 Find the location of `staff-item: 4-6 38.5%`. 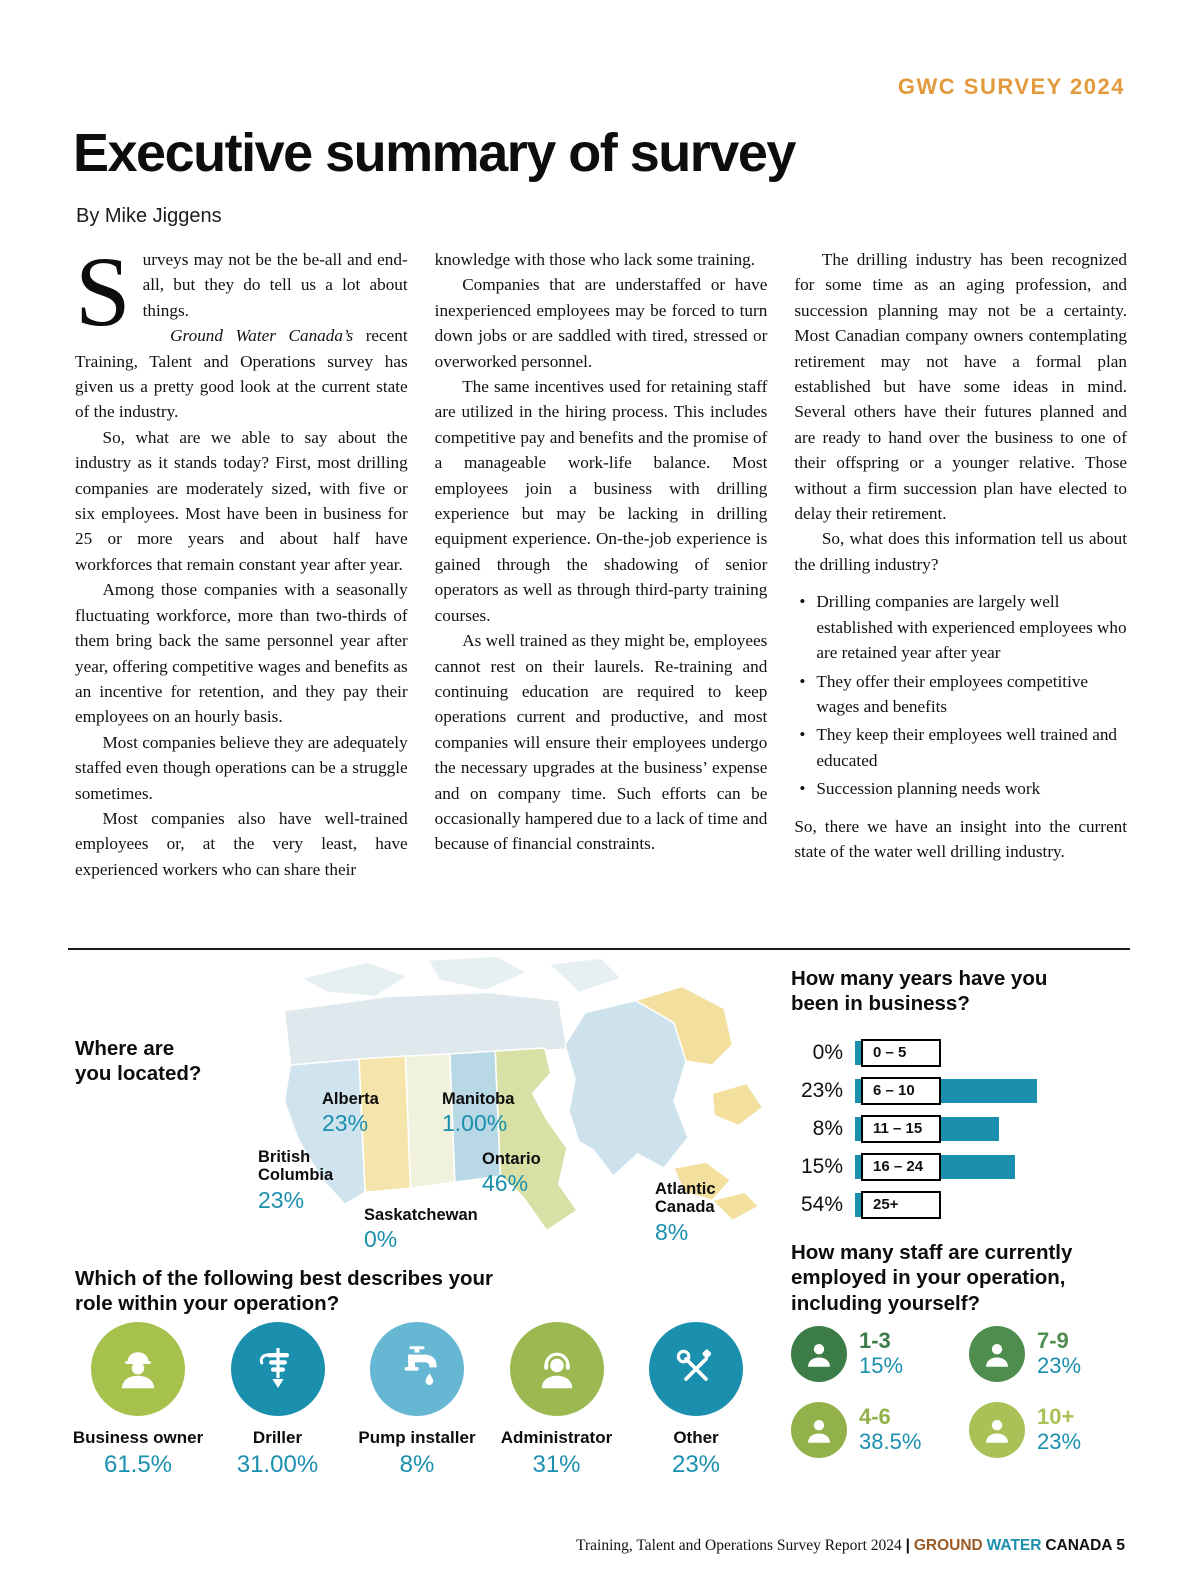

staff-item: 4-6 38.5% is located at coordinates (880, 1430).